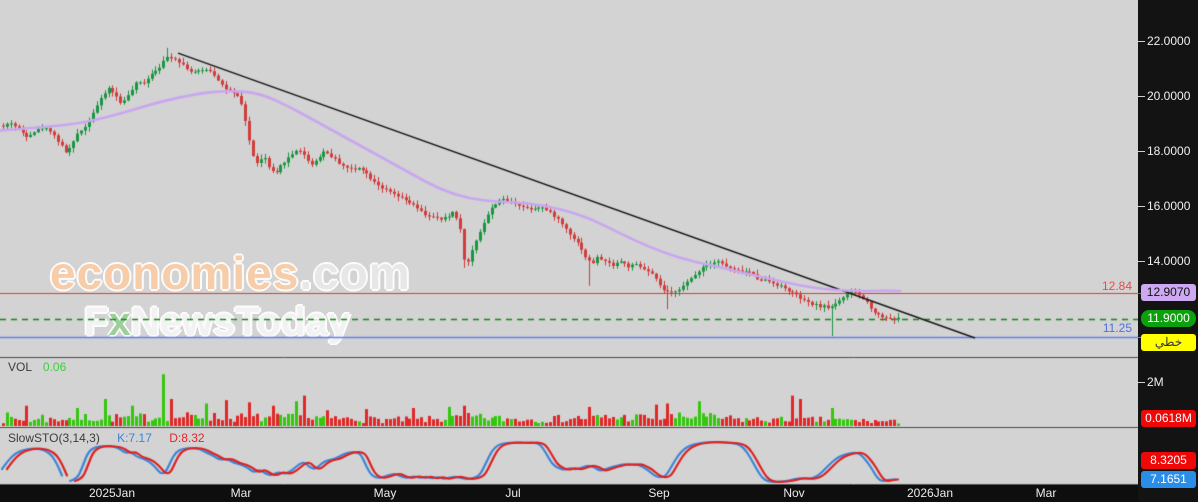 The width and height of the screenshot is (1198, 502). What do you see at coordinates (1168, 418) in the screenshot?
I see `volume-value-badge: 0.0618M` at bounding box center [1168, 418].